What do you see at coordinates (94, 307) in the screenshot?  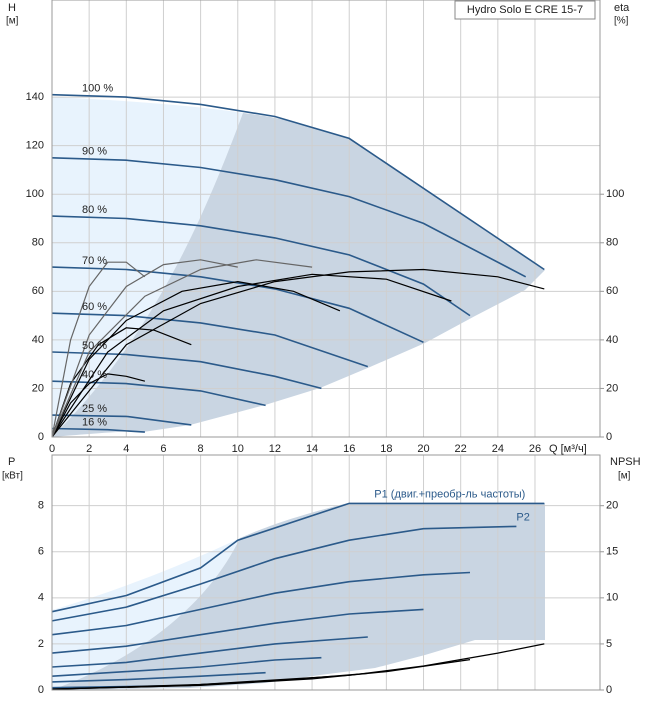 I see `curve-label: 60 %` at bounding box center [94, 307].